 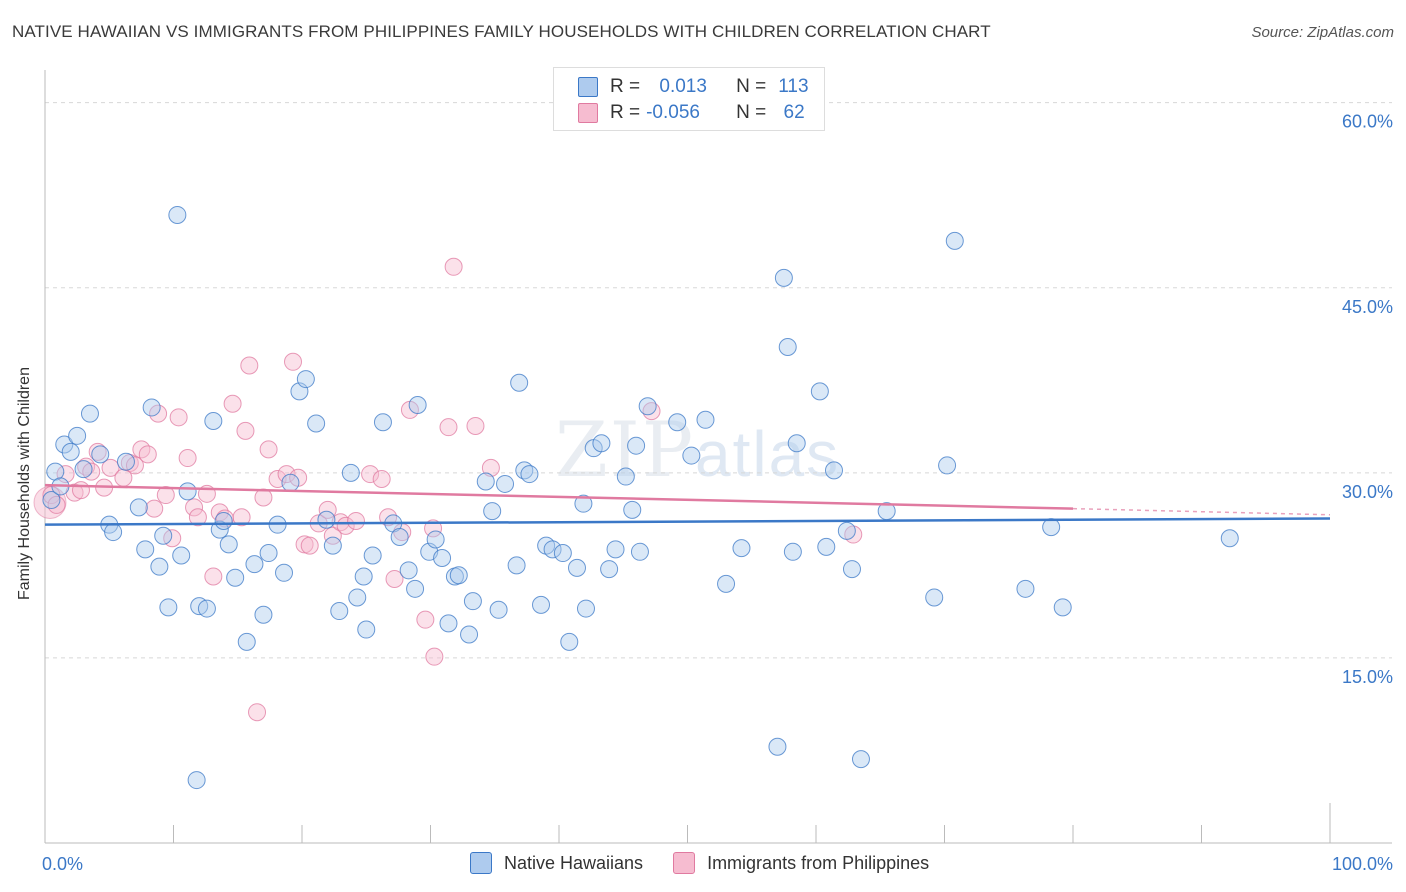 What do you see at coordinates (625, 86) in the screenshot?
I see `legend-r-label: R =` at bounding box center [625, 86].